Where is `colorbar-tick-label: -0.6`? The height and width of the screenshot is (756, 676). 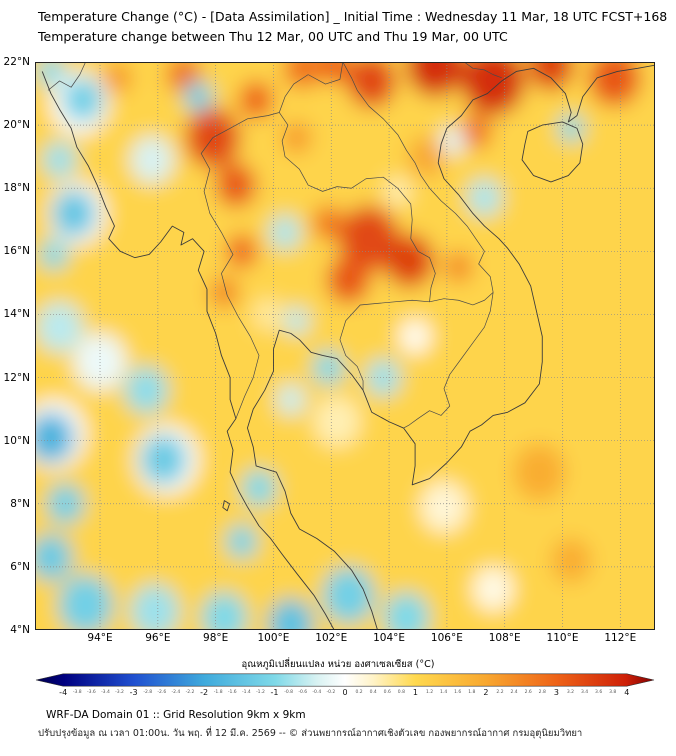 colorbar-tick-label: -0.6 is located at coordinates (303, 692).